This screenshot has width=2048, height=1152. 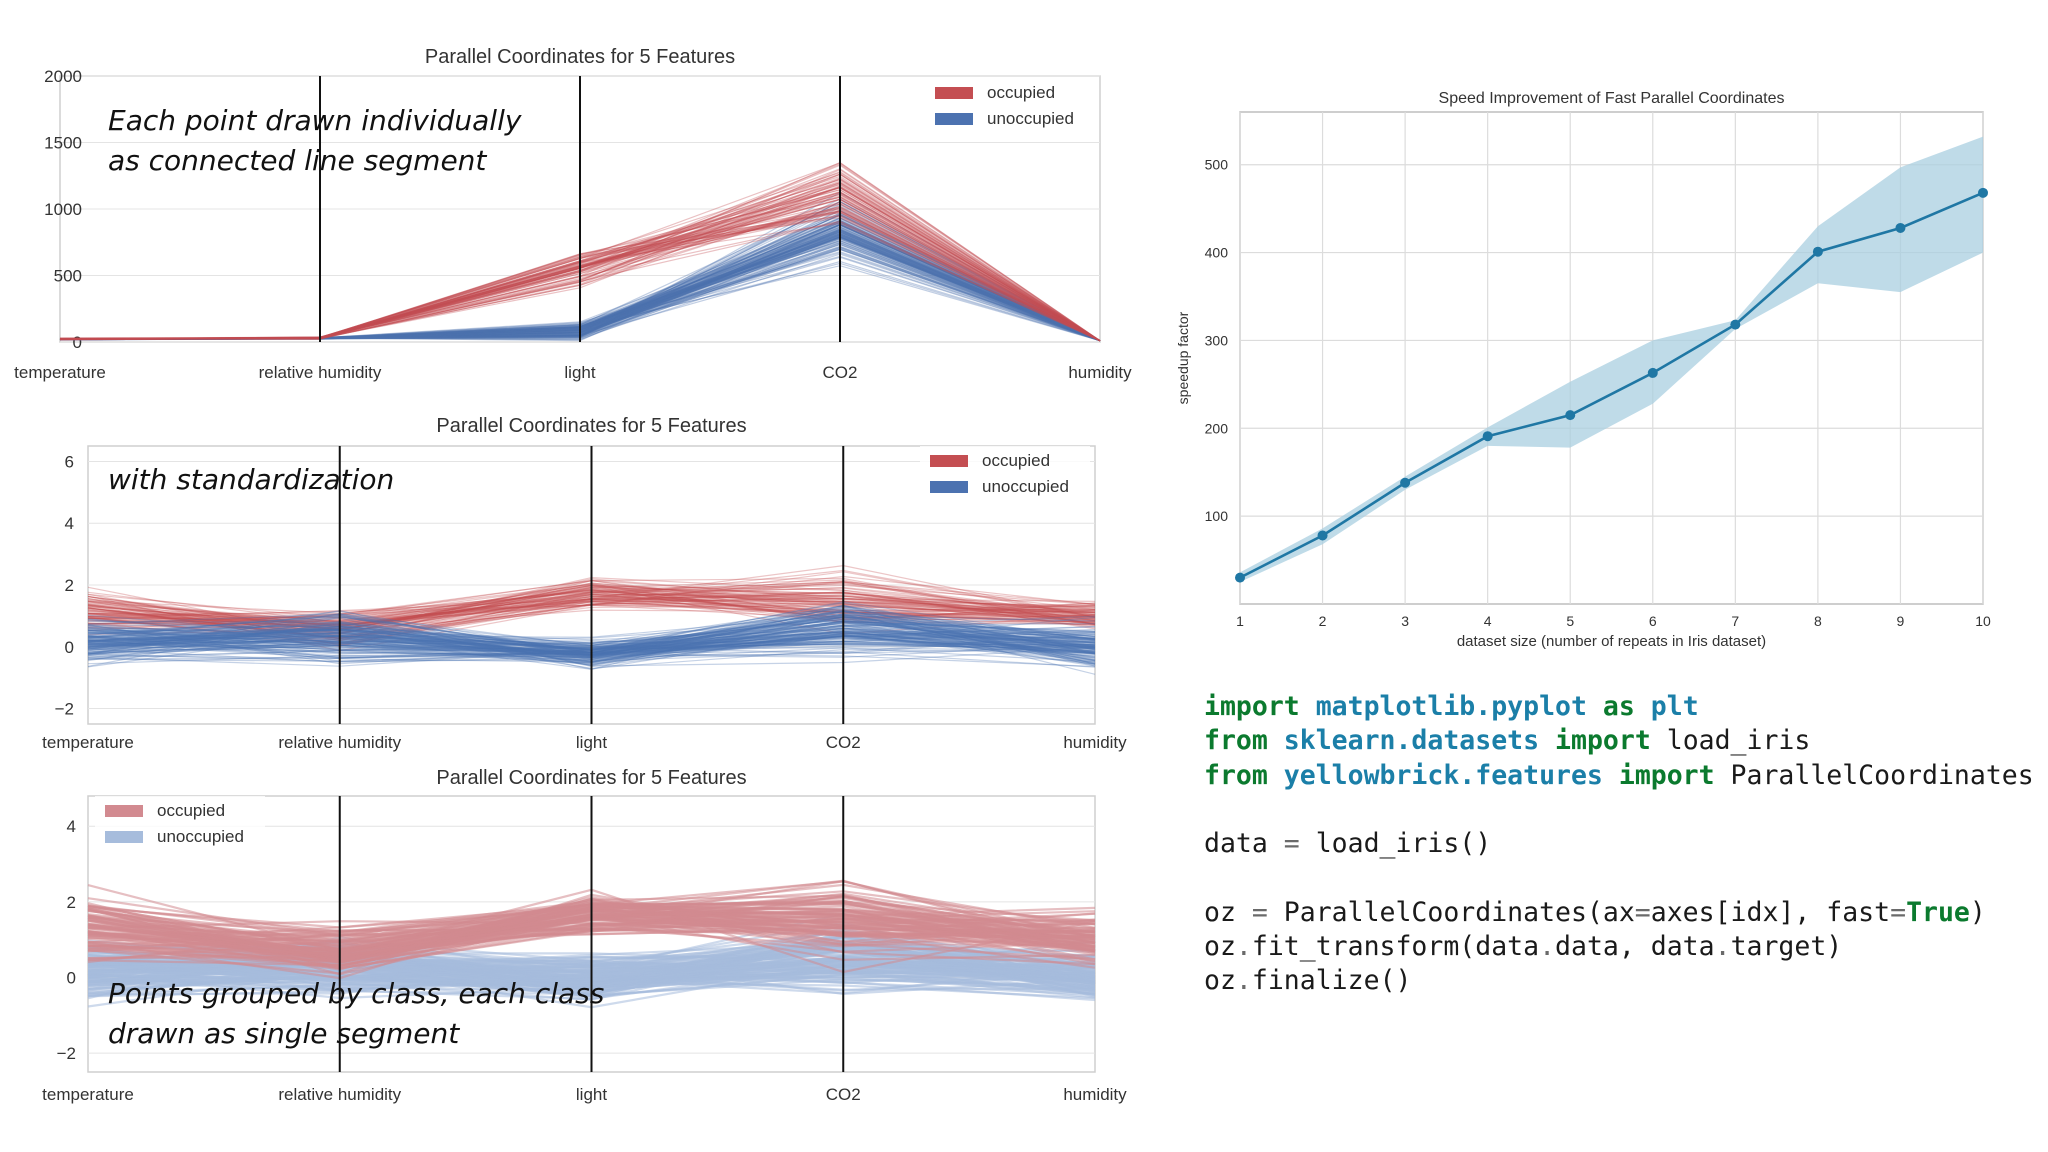 I want to click on y-axis-label: speedup factor, so click(x=1183, y=357).